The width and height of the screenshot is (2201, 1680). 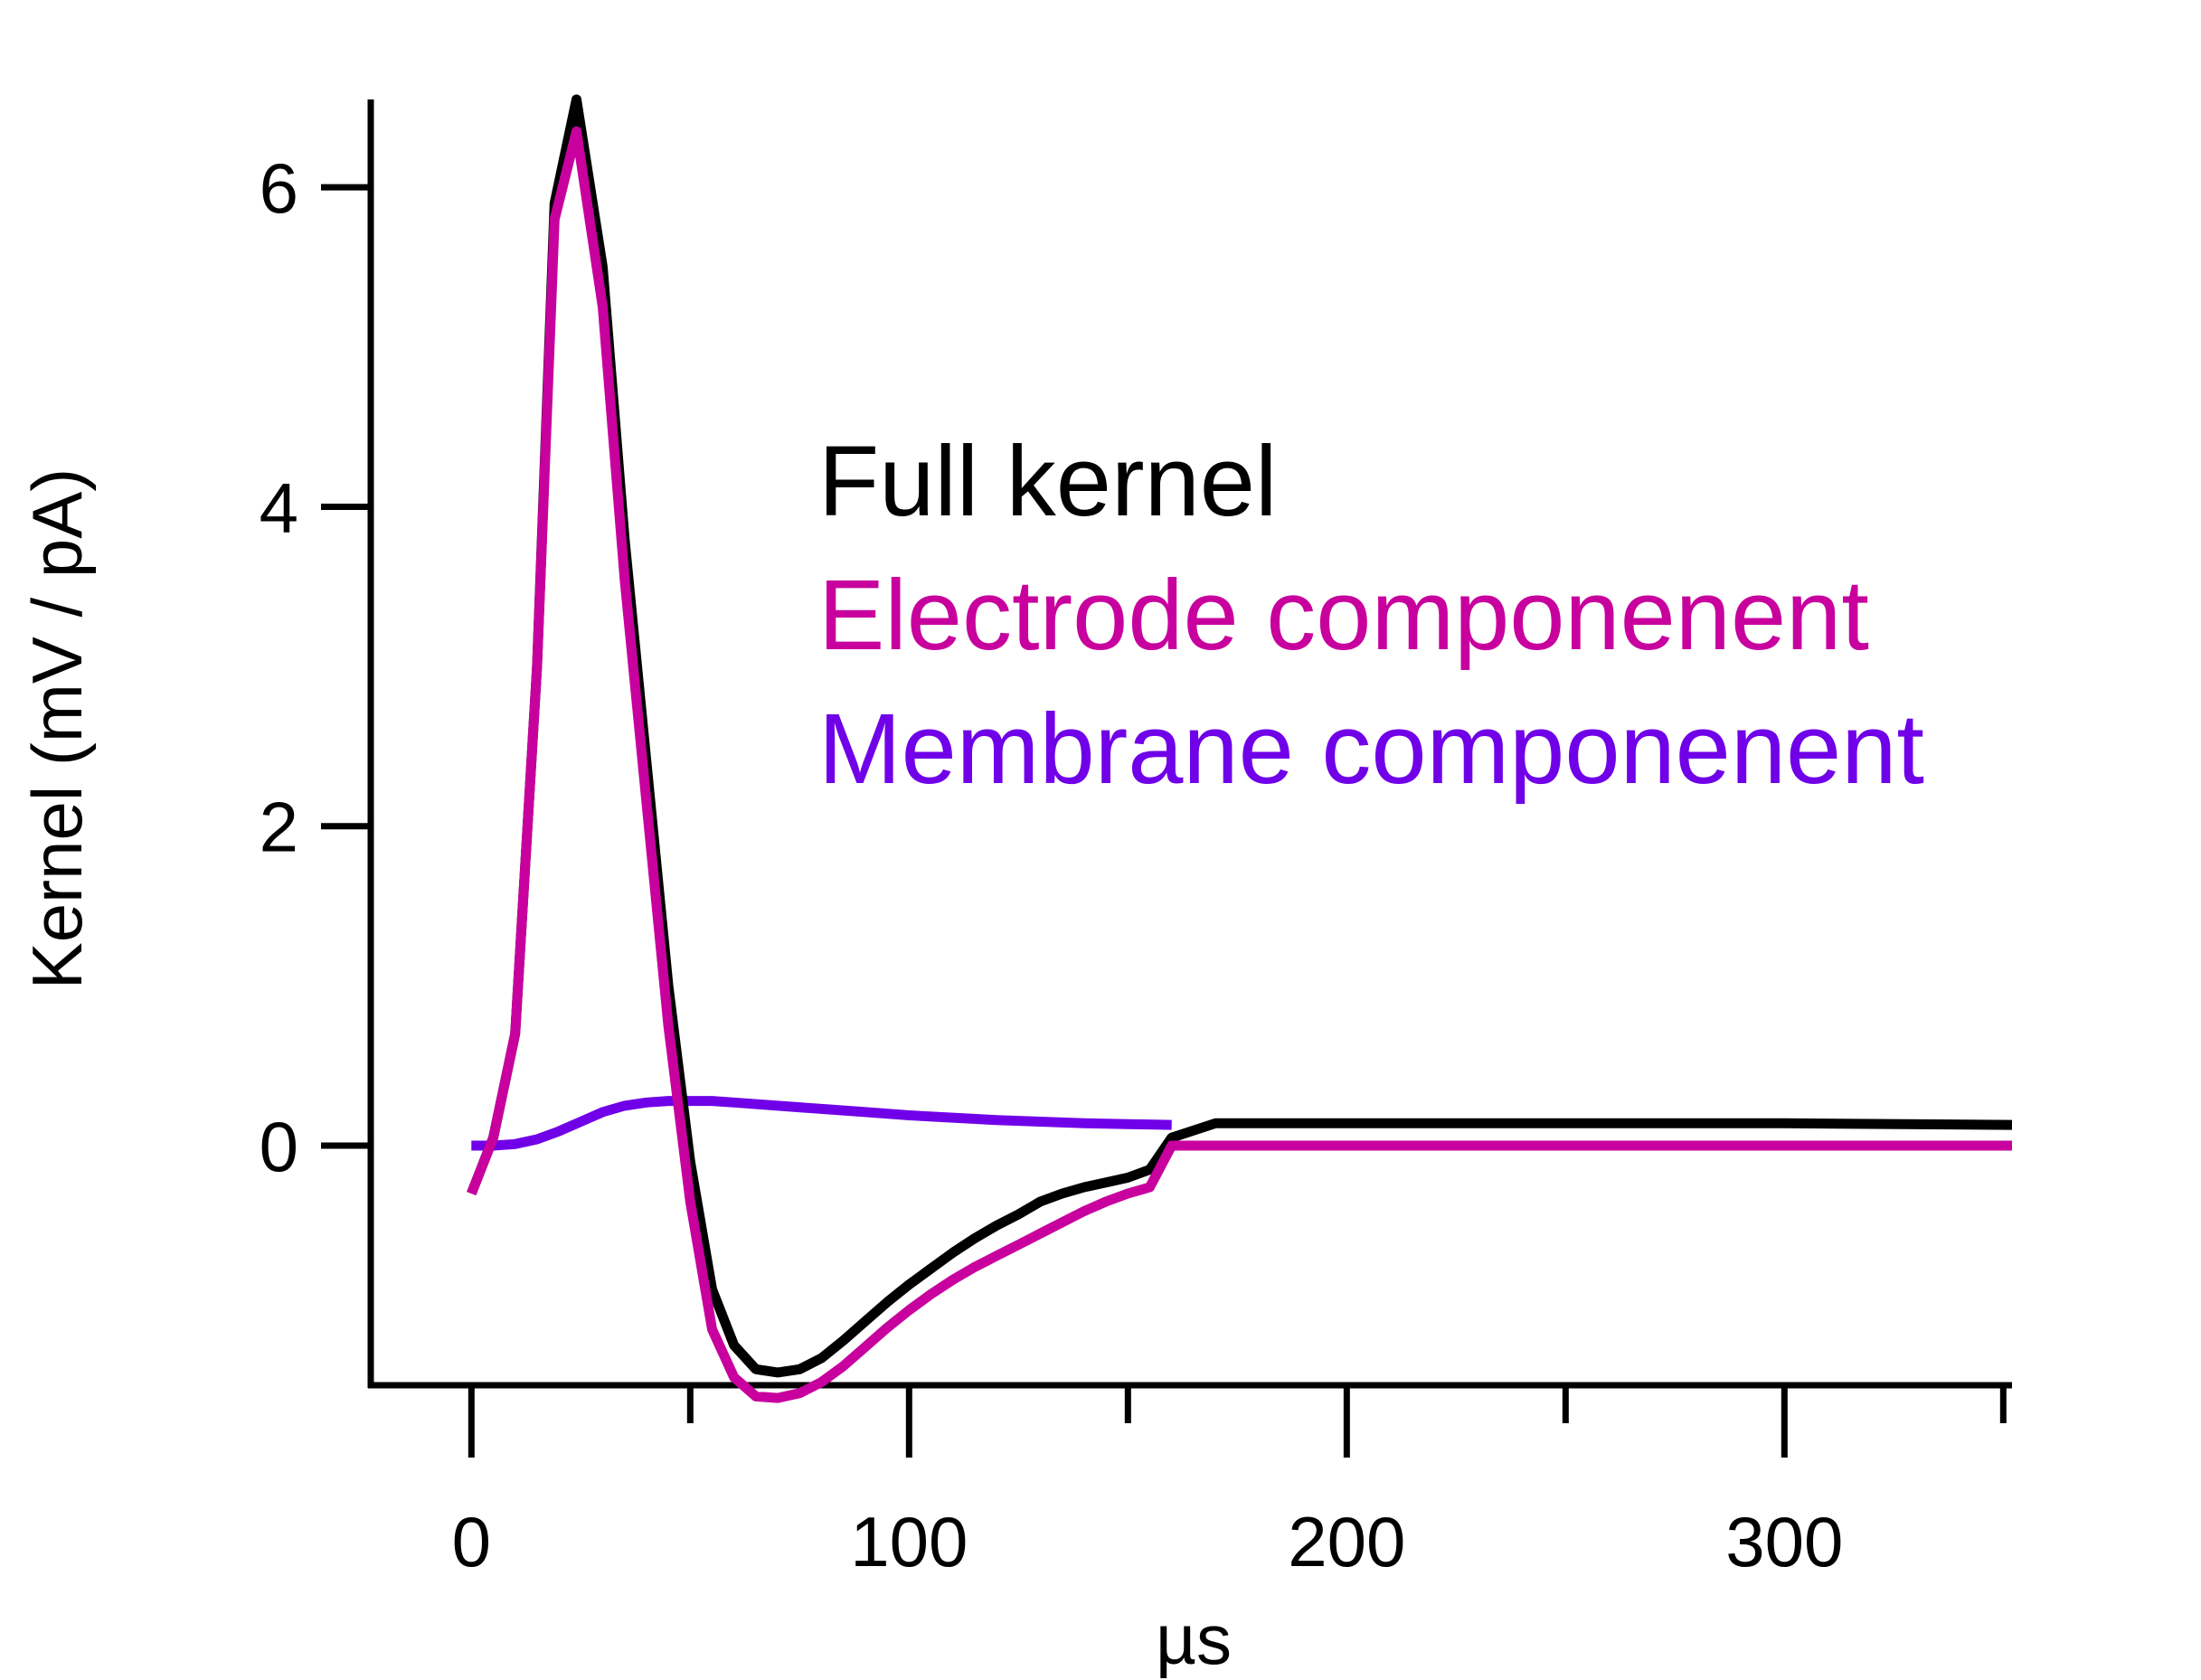 I want to click on x-tick-label: 0, so click(x=471, y=1541).